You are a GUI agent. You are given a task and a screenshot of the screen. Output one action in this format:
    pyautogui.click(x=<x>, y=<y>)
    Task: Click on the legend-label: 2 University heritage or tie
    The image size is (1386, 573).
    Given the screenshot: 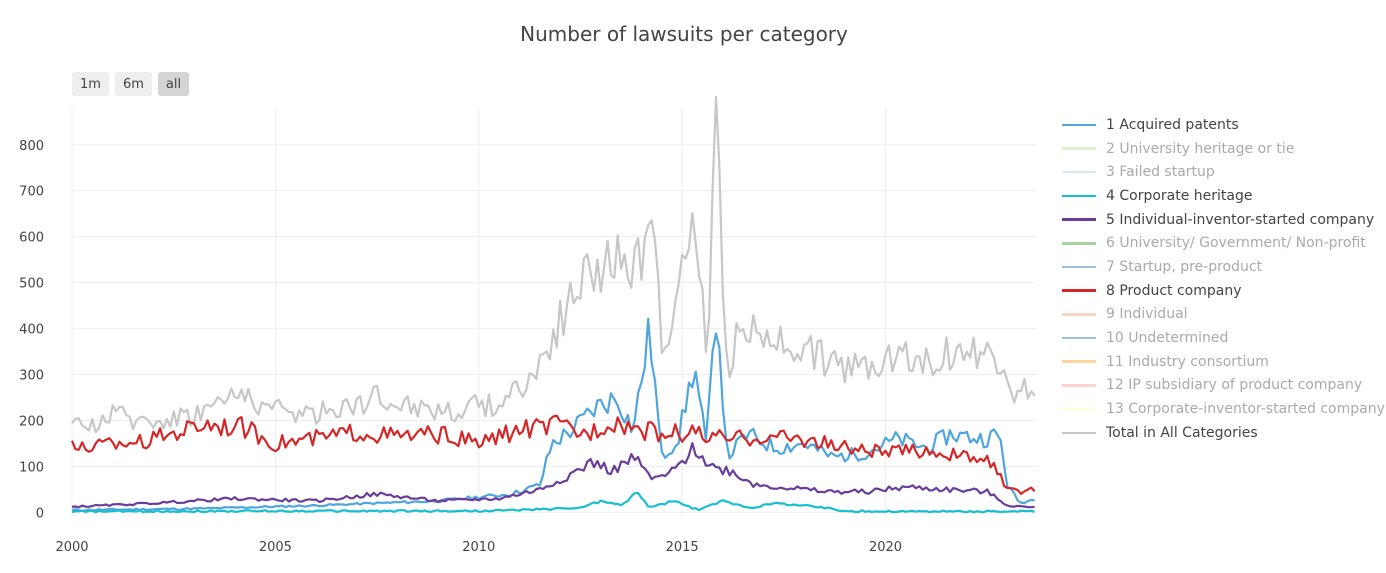 What is the action you would take?
    pyautogui.click(x=1200, y=149)
    